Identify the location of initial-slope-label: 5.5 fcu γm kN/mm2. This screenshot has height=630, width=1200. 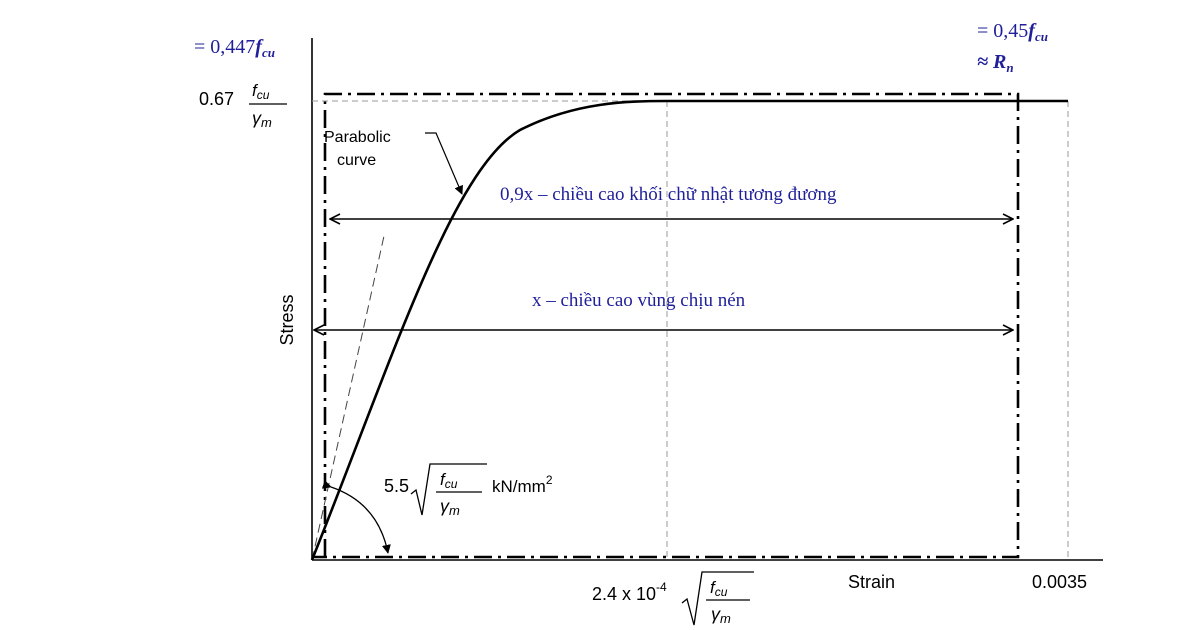
(468, 490).